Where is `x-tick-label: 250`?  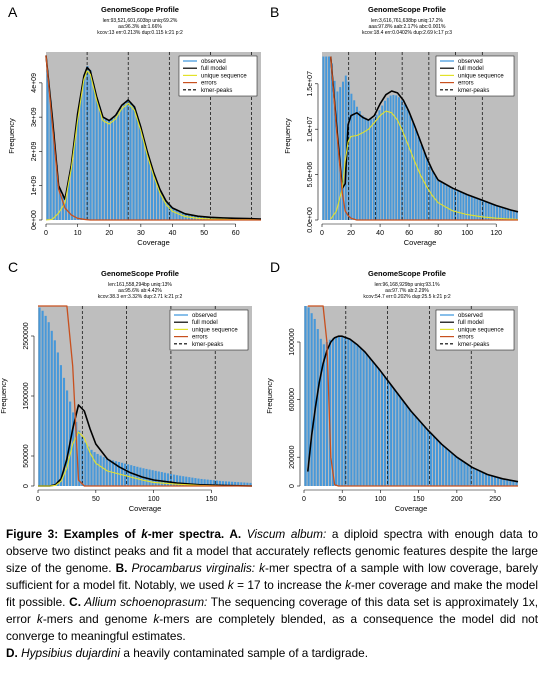
x-tick-label: 250 is located at coordinates (495, 499).